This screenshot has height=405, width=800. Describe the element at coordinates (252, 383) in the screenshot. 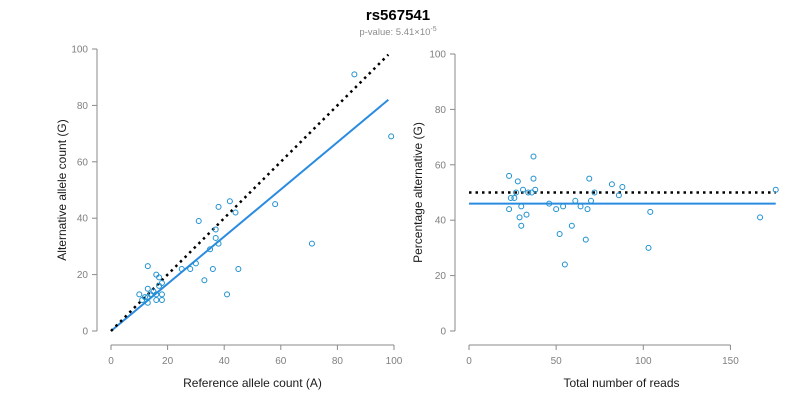

I see `x-axis-label: Reference allele count (A)` at that location.